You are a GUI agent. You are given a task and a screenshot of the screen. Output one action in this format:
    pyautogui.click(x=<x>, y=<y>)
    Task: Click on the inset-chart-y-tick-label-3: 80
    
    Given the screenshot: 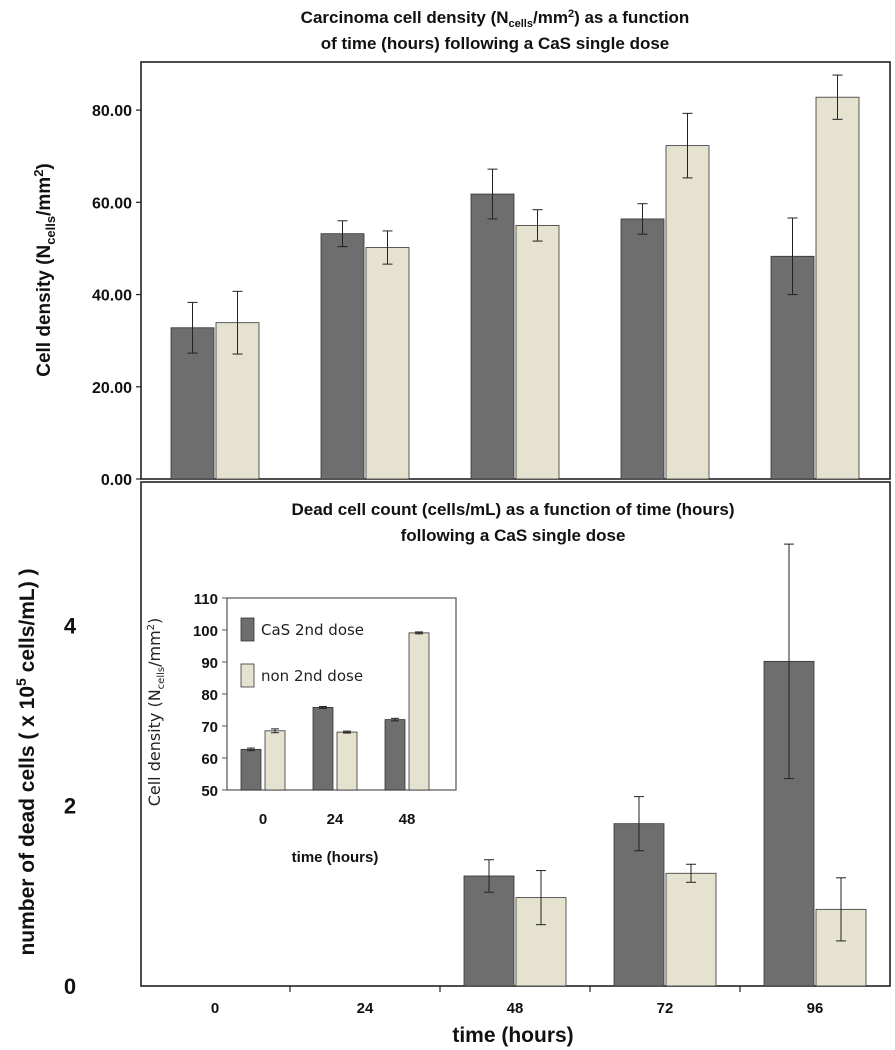 What is the action you would take?
    pyautogui.click(x=209, y=695)
    